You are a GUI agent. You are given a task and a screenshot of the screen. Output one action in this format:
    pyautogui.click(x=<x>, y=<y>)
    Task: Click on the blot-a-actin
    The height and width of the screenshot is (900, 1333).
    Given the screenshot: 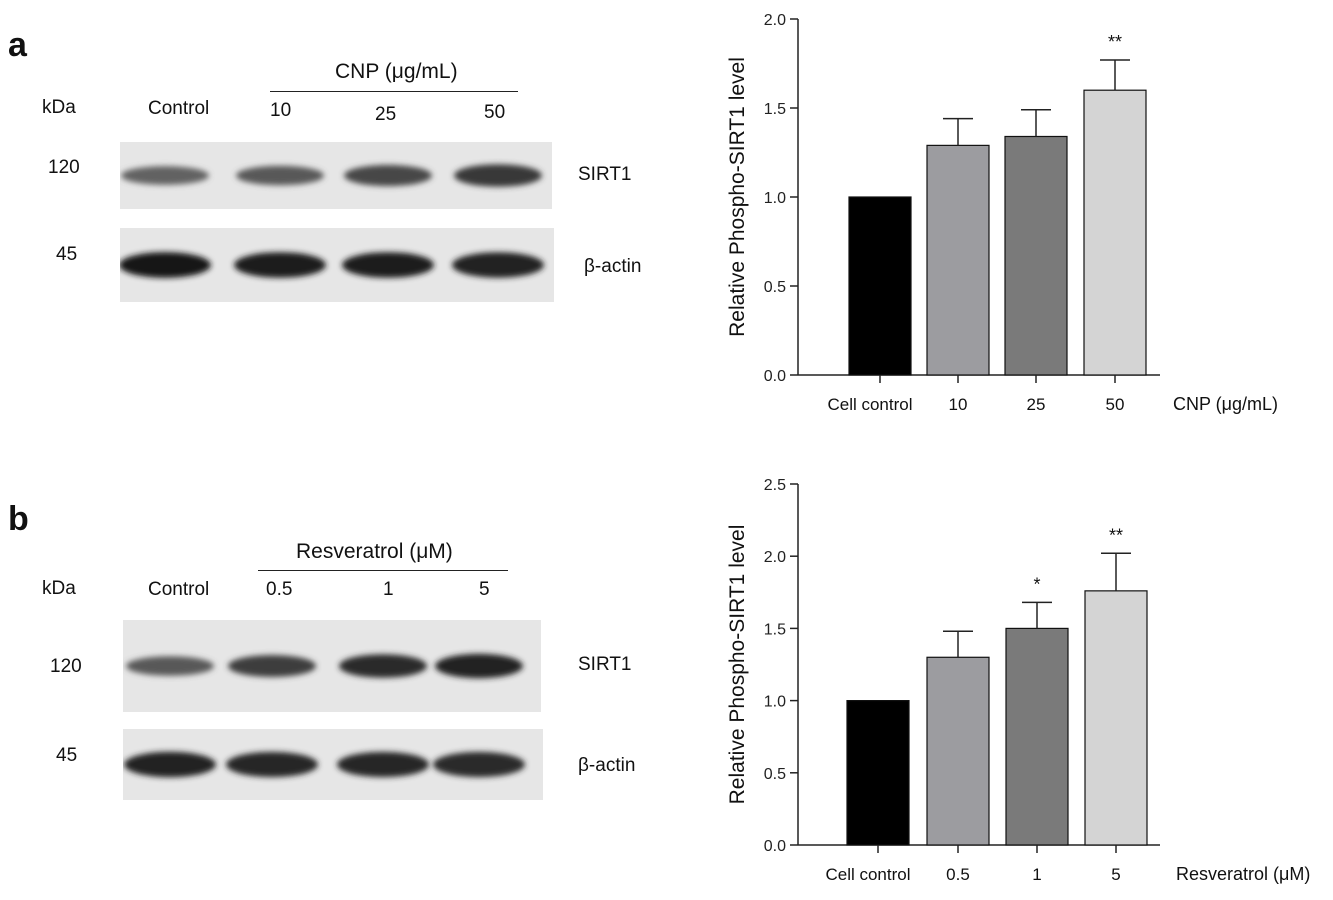 What is the action you would take?
    pyautogui.click(x=337, y=265)
    